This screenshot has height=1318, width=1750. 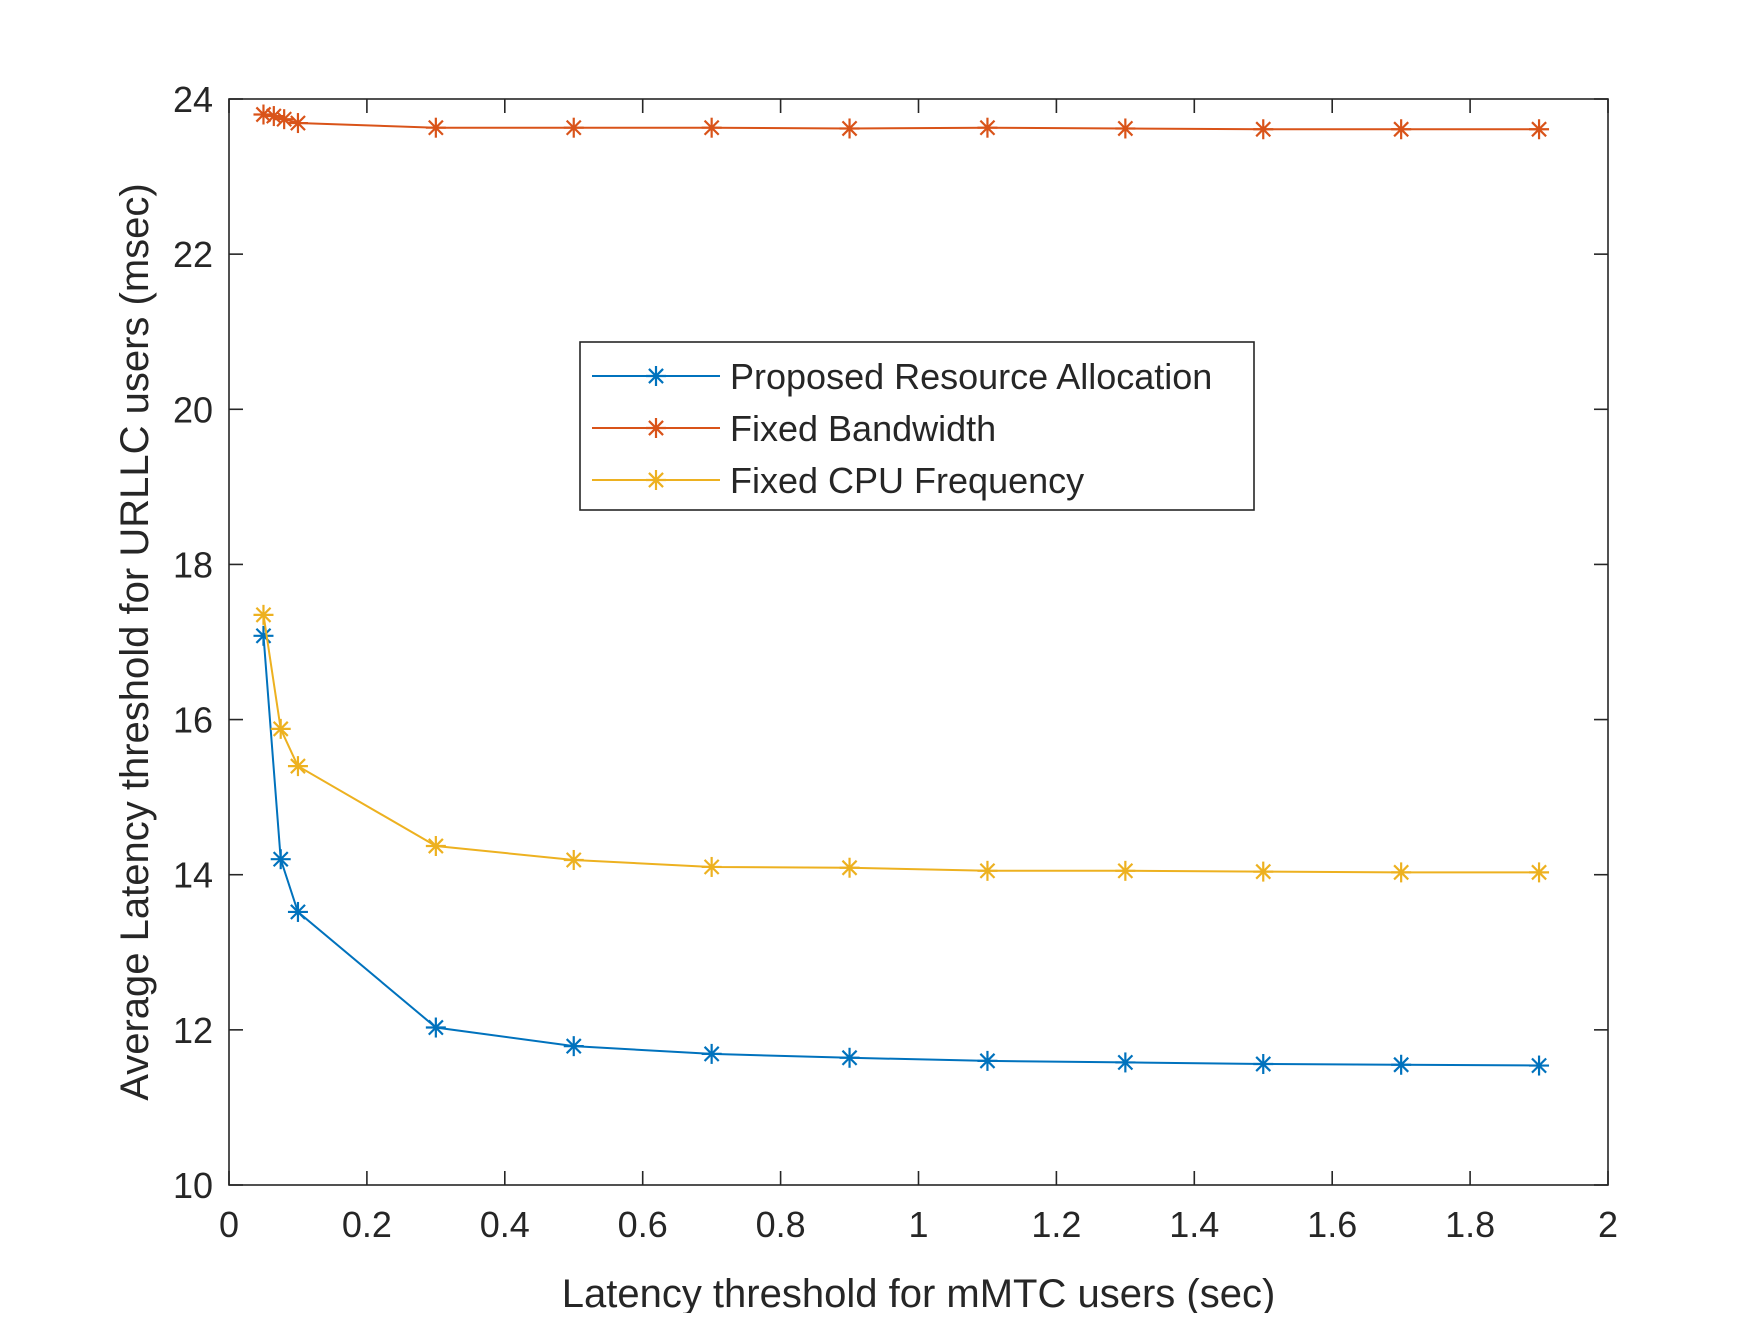 What do you see at coordinates (1056, 1224) in the screenshot?
I see `x-tick-label: 1.2` at bounding box center [1056, 1224].